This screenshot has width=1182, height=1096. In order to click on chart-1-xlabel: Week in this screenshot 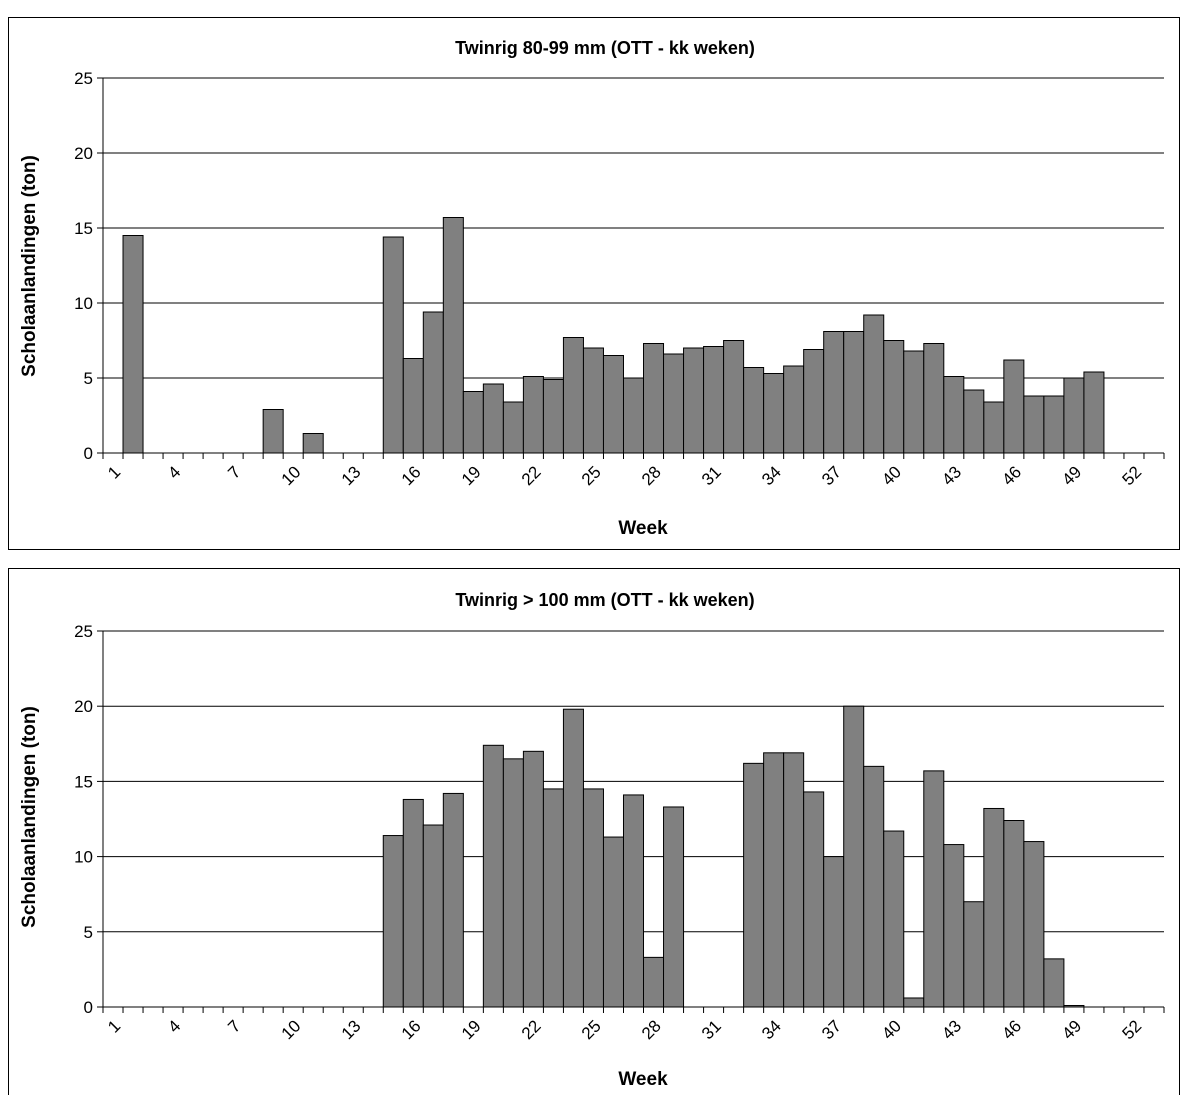, I will do `click(643, 528)`.